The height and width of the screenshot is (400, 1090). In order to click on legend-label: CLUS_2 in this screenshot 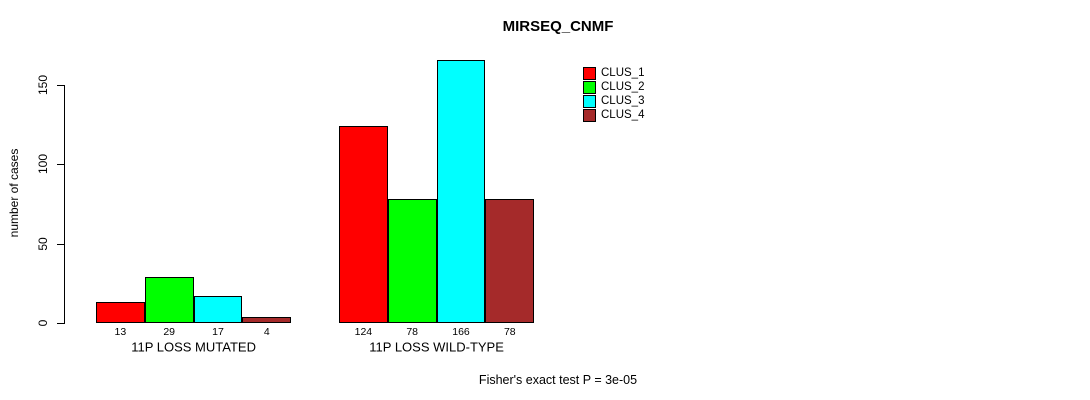, I will do `click(623, 87)`.